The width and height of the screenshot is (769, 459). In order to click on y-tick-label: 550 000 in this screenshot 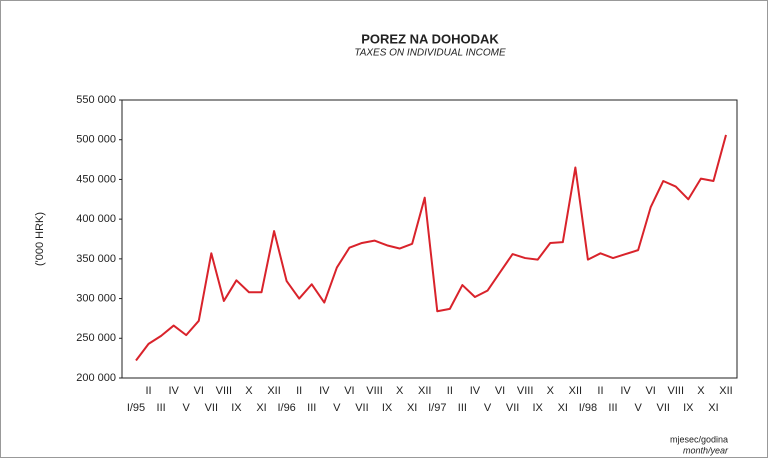, I will do `click(96, 100)`.